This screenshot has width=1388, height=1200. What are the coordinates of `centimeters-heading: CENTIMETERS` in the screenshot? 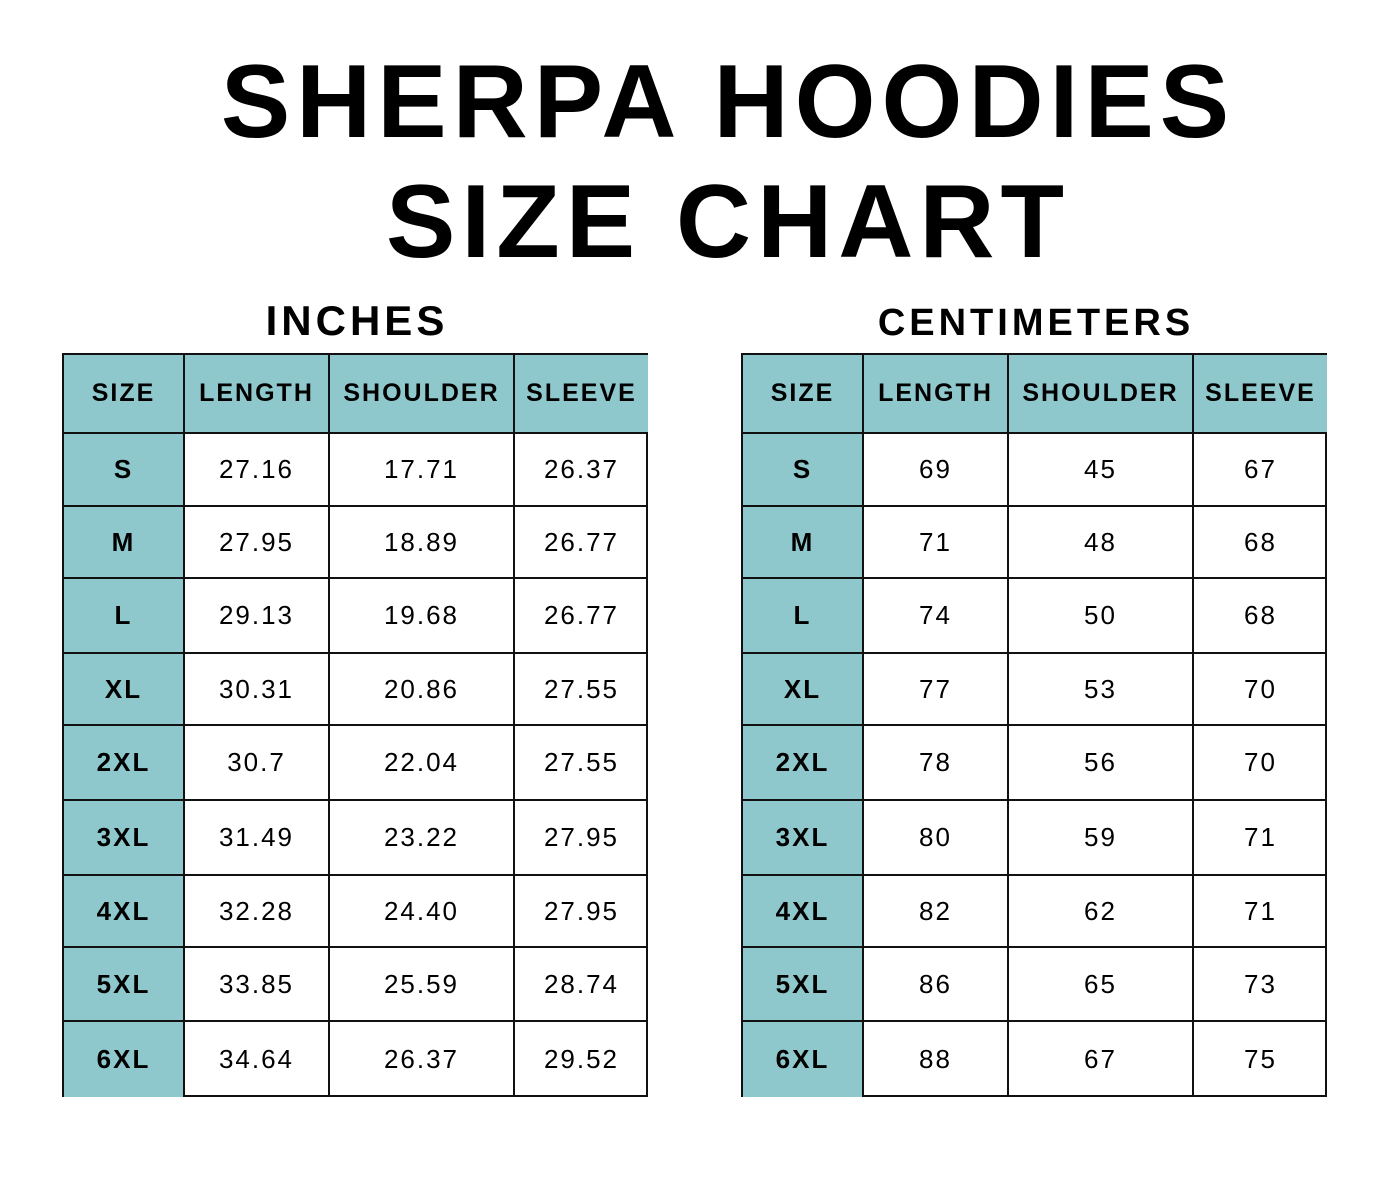 It's located at (1036, 323).